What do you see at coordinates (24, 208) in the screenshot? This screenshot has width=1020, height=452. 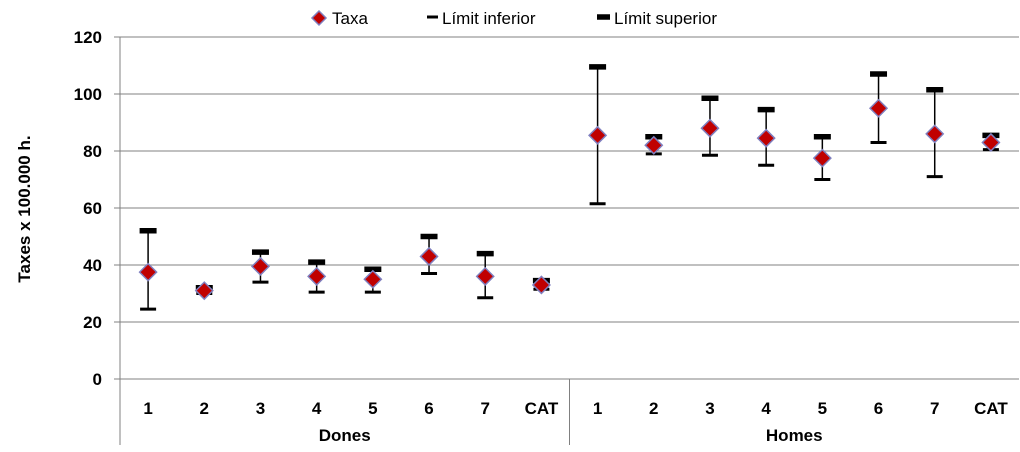 I see `y-axis-title: Taxes x 100.000 h.` at bounding box center [24, 208].